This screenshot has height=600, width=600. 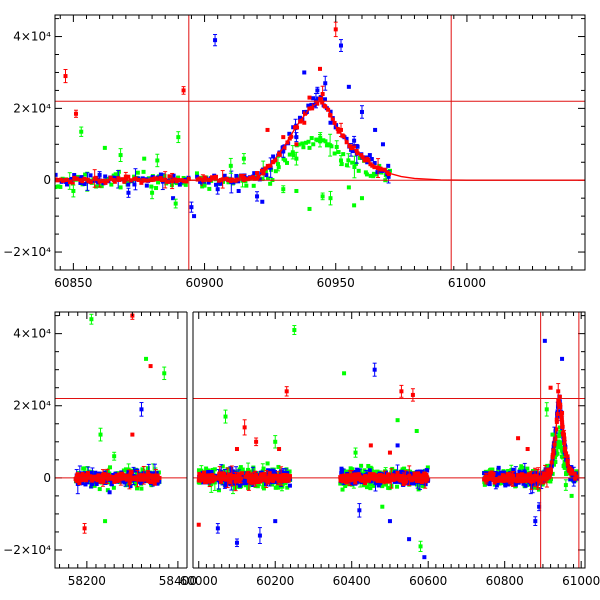 What do you see at coordinates (27, 550) in the screenshot?
I see `y-tick-label: −2×10⁴` at bounding box center [27, 550].